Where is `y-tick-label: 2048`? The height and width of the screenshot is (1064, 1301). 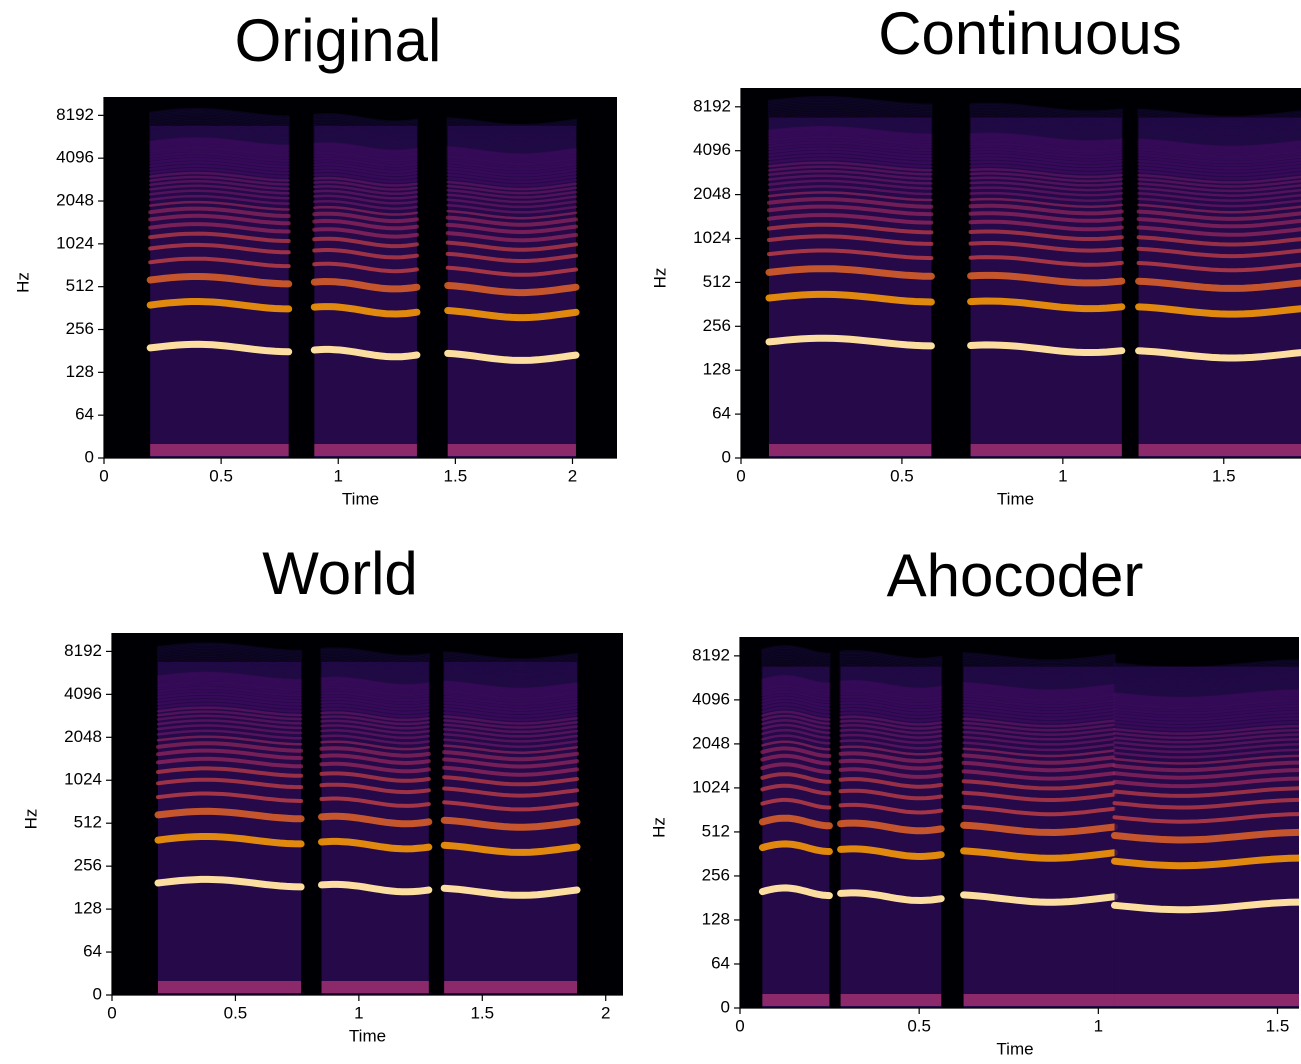 y-tick-label: 2048 is located at coordinates (712, 193).